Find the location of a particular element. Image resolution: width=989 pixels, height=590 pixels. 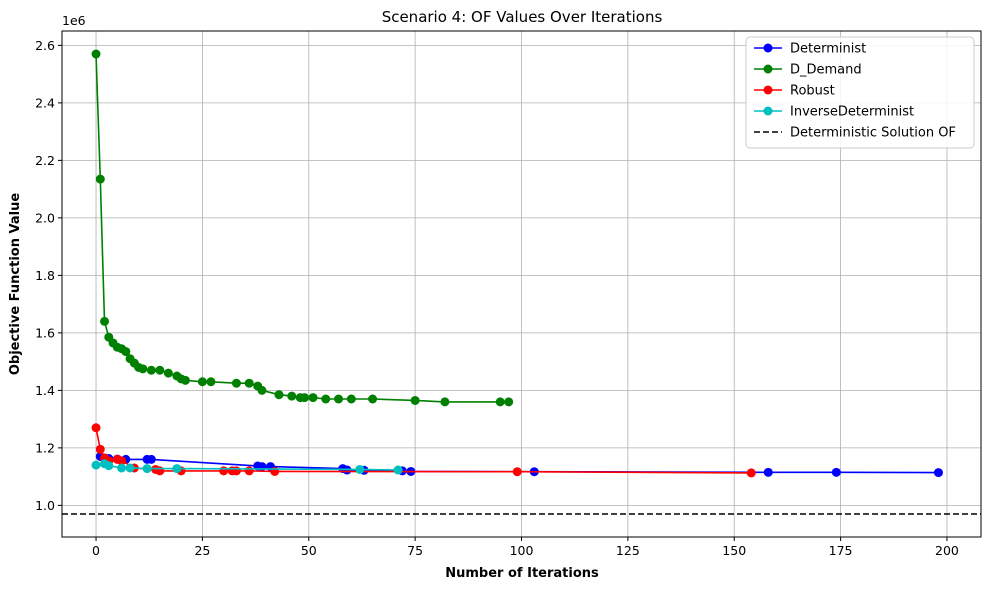

series-InverseDeterminist is located at coordinates (247, 467).